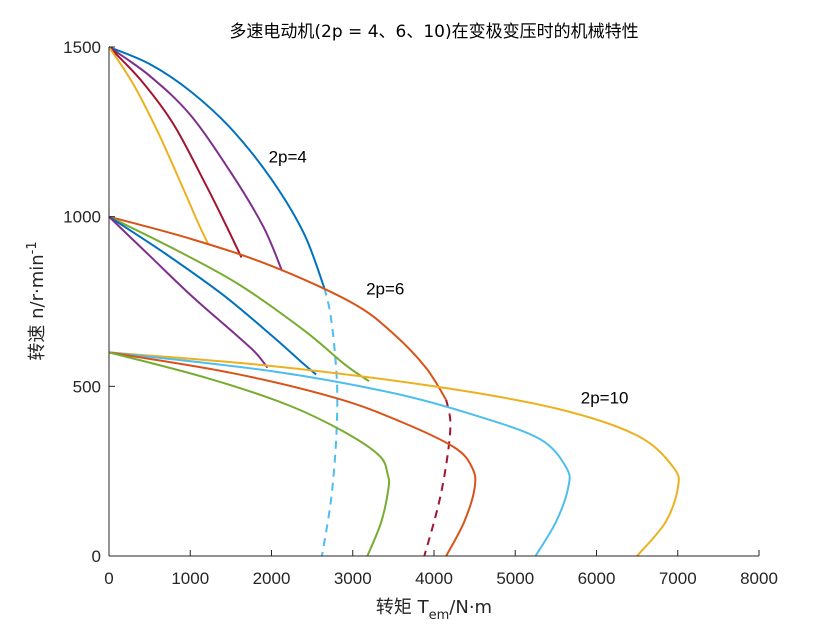 The image size is (840, 630). I want to click on x-tick-label: 5000, so click(515, 578).